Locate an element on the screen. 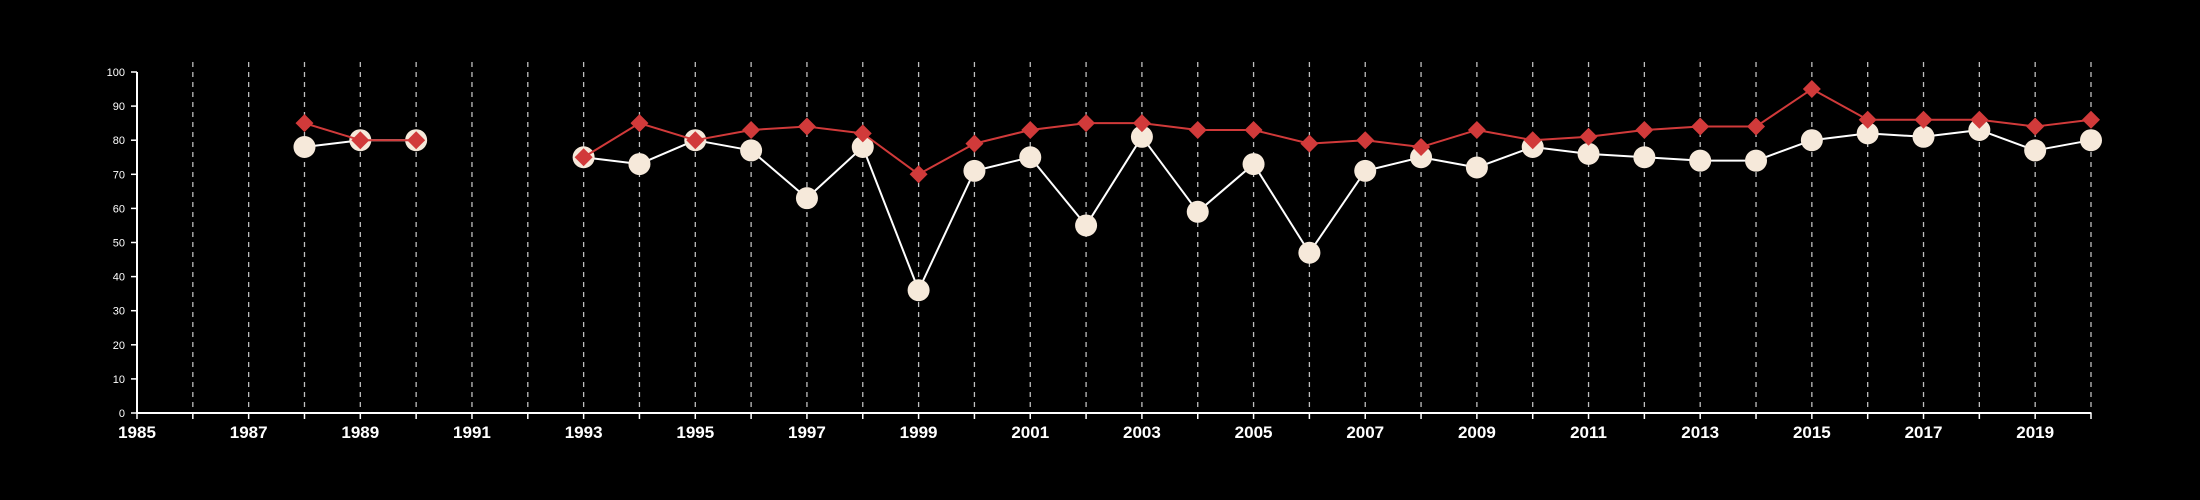 The image size is (2200, 500). y-tick-label: 100 is located at coordinates (116, 73).